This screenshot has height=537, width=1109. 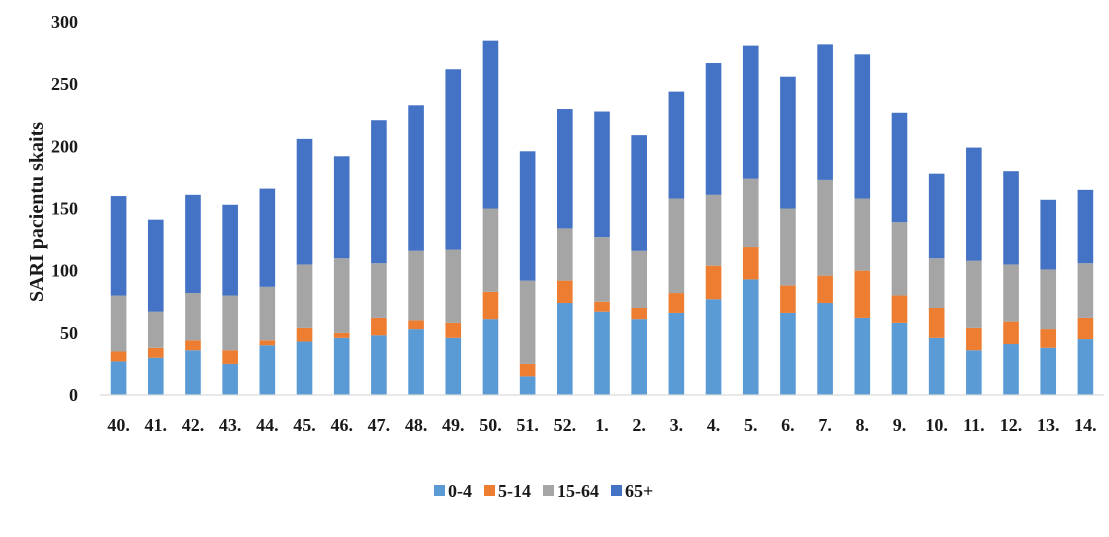 What do you see at coordinates (416, 425) in the screenshot?
I see `x-tick-label: 48.` at bounding box center [416, 425].